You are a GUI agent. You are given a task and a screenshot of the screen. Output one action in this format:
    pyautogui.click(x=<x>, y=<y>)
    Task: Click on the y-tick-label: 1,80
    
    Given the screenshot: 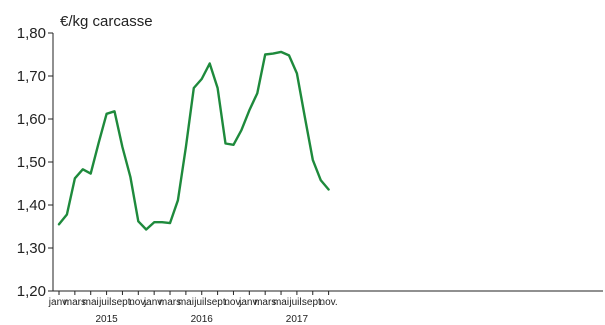 What is the action you would take?
    pyautogui.click(x=31, y=33)
    